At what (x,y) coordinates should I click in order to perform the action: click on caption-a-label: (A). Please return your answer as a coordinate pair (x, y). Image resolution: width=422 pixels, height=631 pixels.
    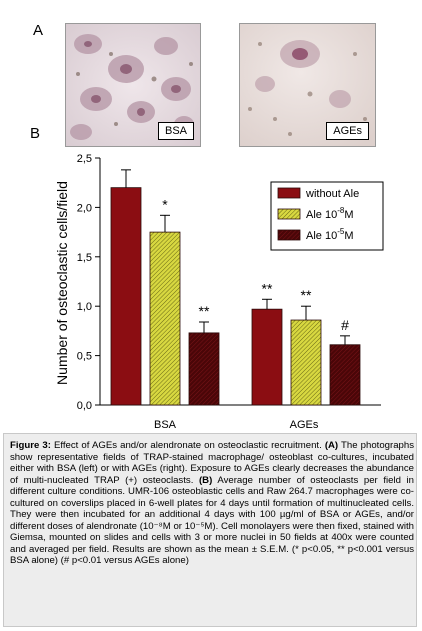
    Looking at the image, I should click on (331, 445).